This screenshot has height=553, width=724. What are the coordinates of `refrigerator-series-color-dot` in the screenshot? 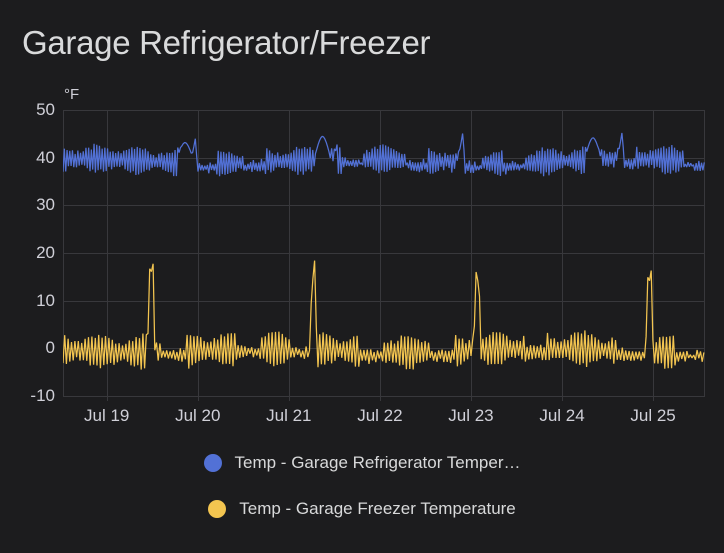 It's located at (212, 463).